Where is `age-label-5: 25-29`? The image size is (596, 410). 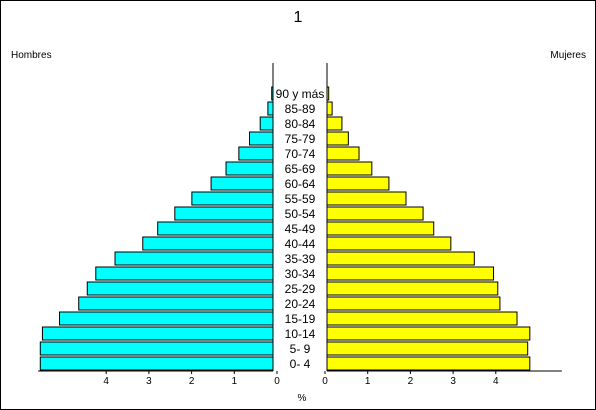
age-label-5: 25-29 is located at coordinates (300, 289).